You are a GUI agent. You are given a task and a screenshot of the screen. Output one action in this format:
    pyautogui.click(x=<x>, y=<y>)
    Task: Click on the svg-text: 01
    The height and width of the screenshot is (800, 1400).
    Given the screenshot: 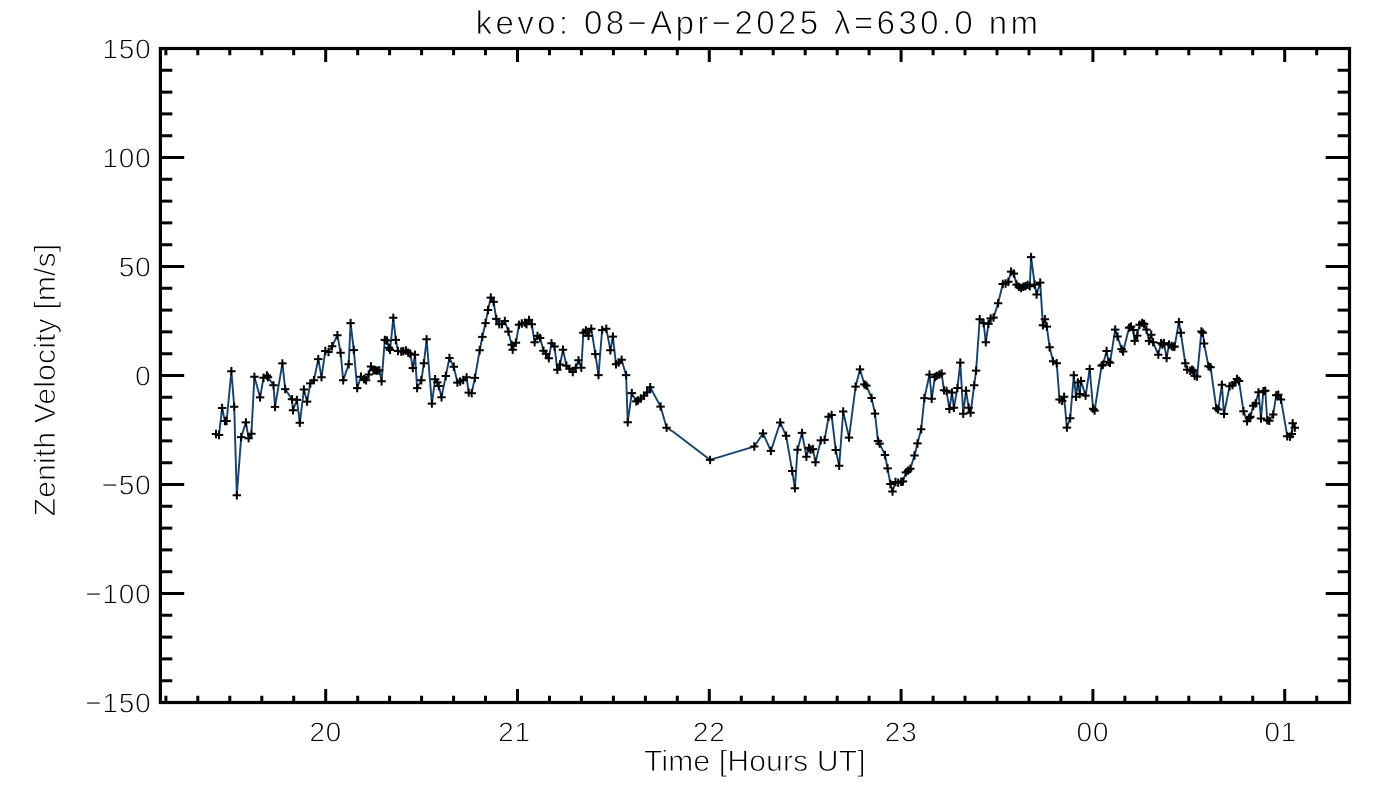 What is the action you would take?
    pyautogui.click(x=1280, y=732)
    